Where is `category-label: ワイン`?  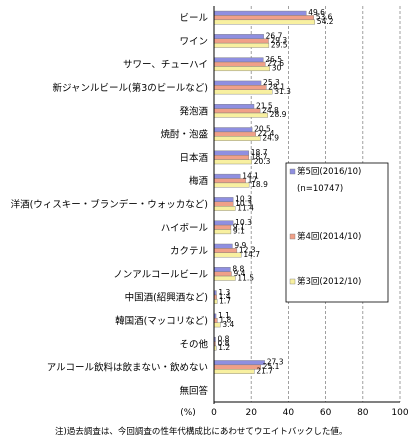
category-label: ワイン is located at coordinates (193, 41).